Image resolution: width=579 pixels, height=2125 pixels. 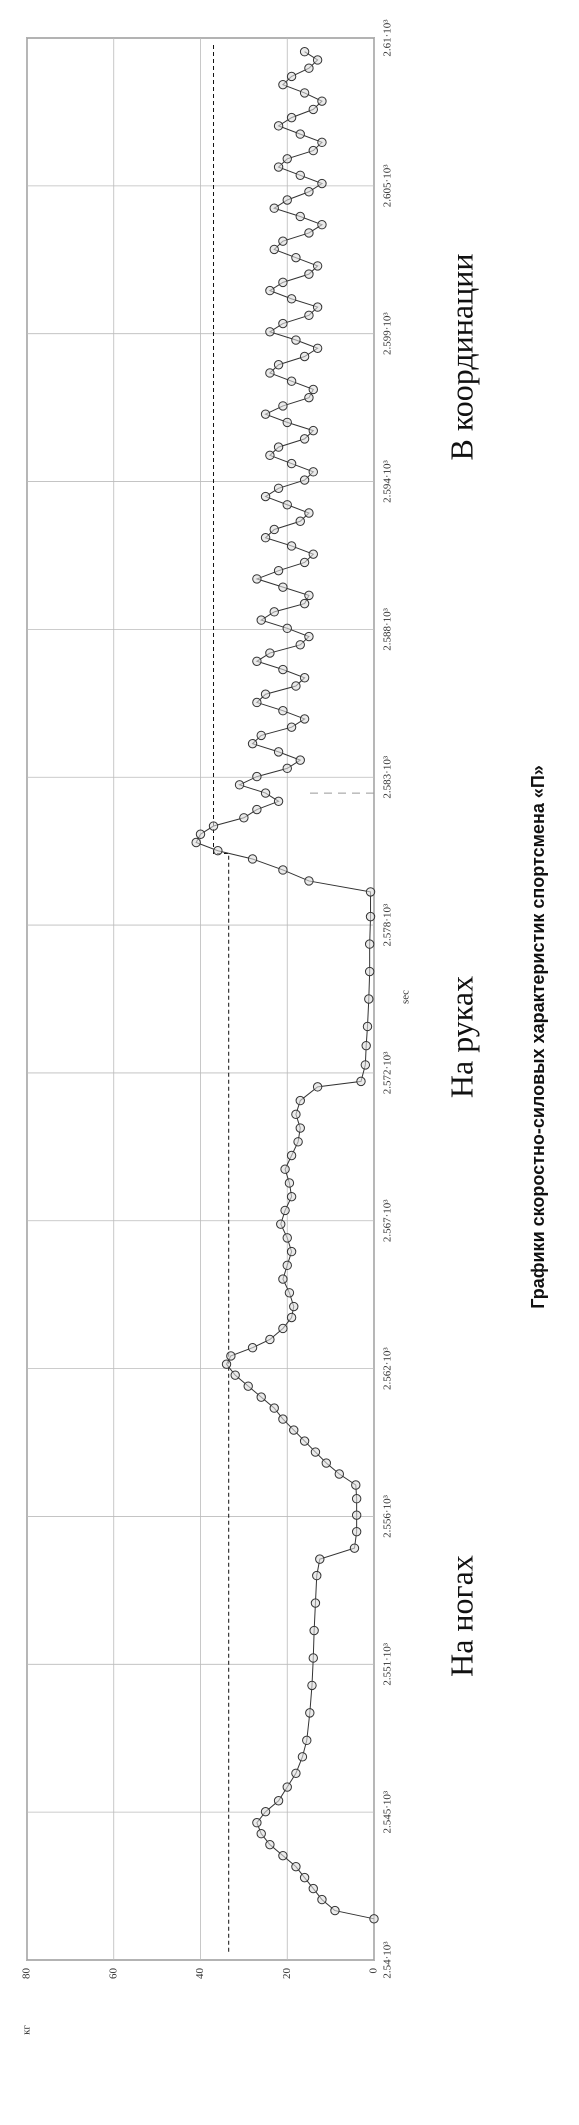 What do you see at coordinates (461, 357) in the screenshot?
I see `annotation: В координации` at bounding box center [461, 357].